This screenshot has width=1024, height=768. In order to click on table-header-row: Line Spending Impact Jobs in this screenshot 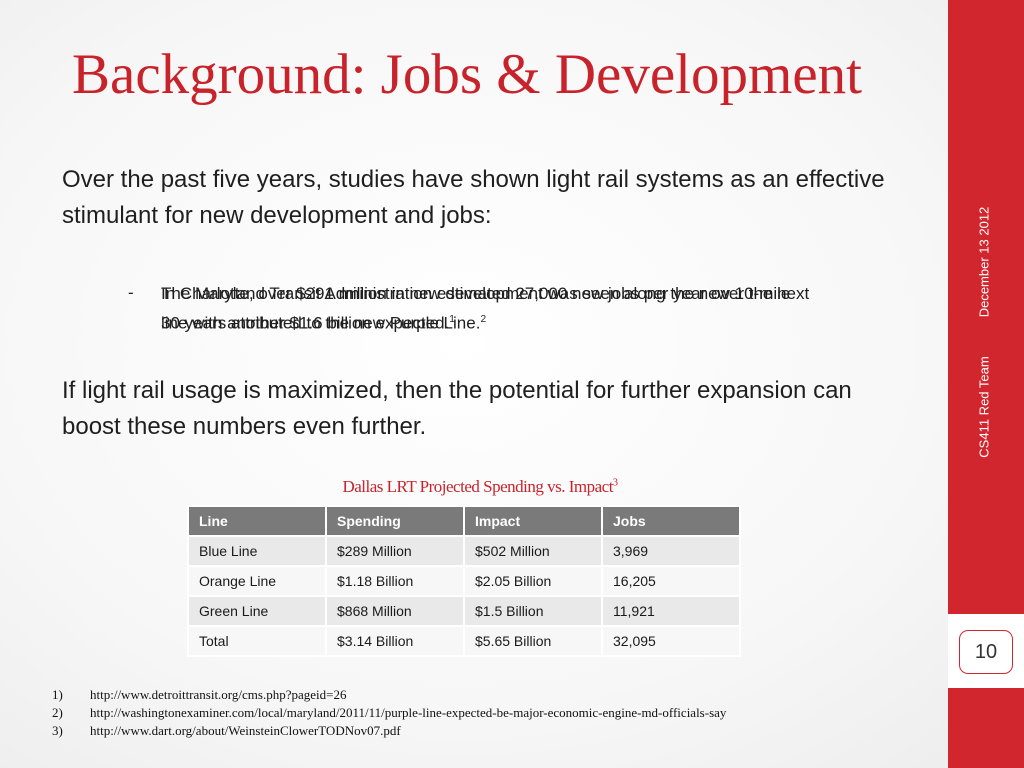, I will do `click(464, 521)`.